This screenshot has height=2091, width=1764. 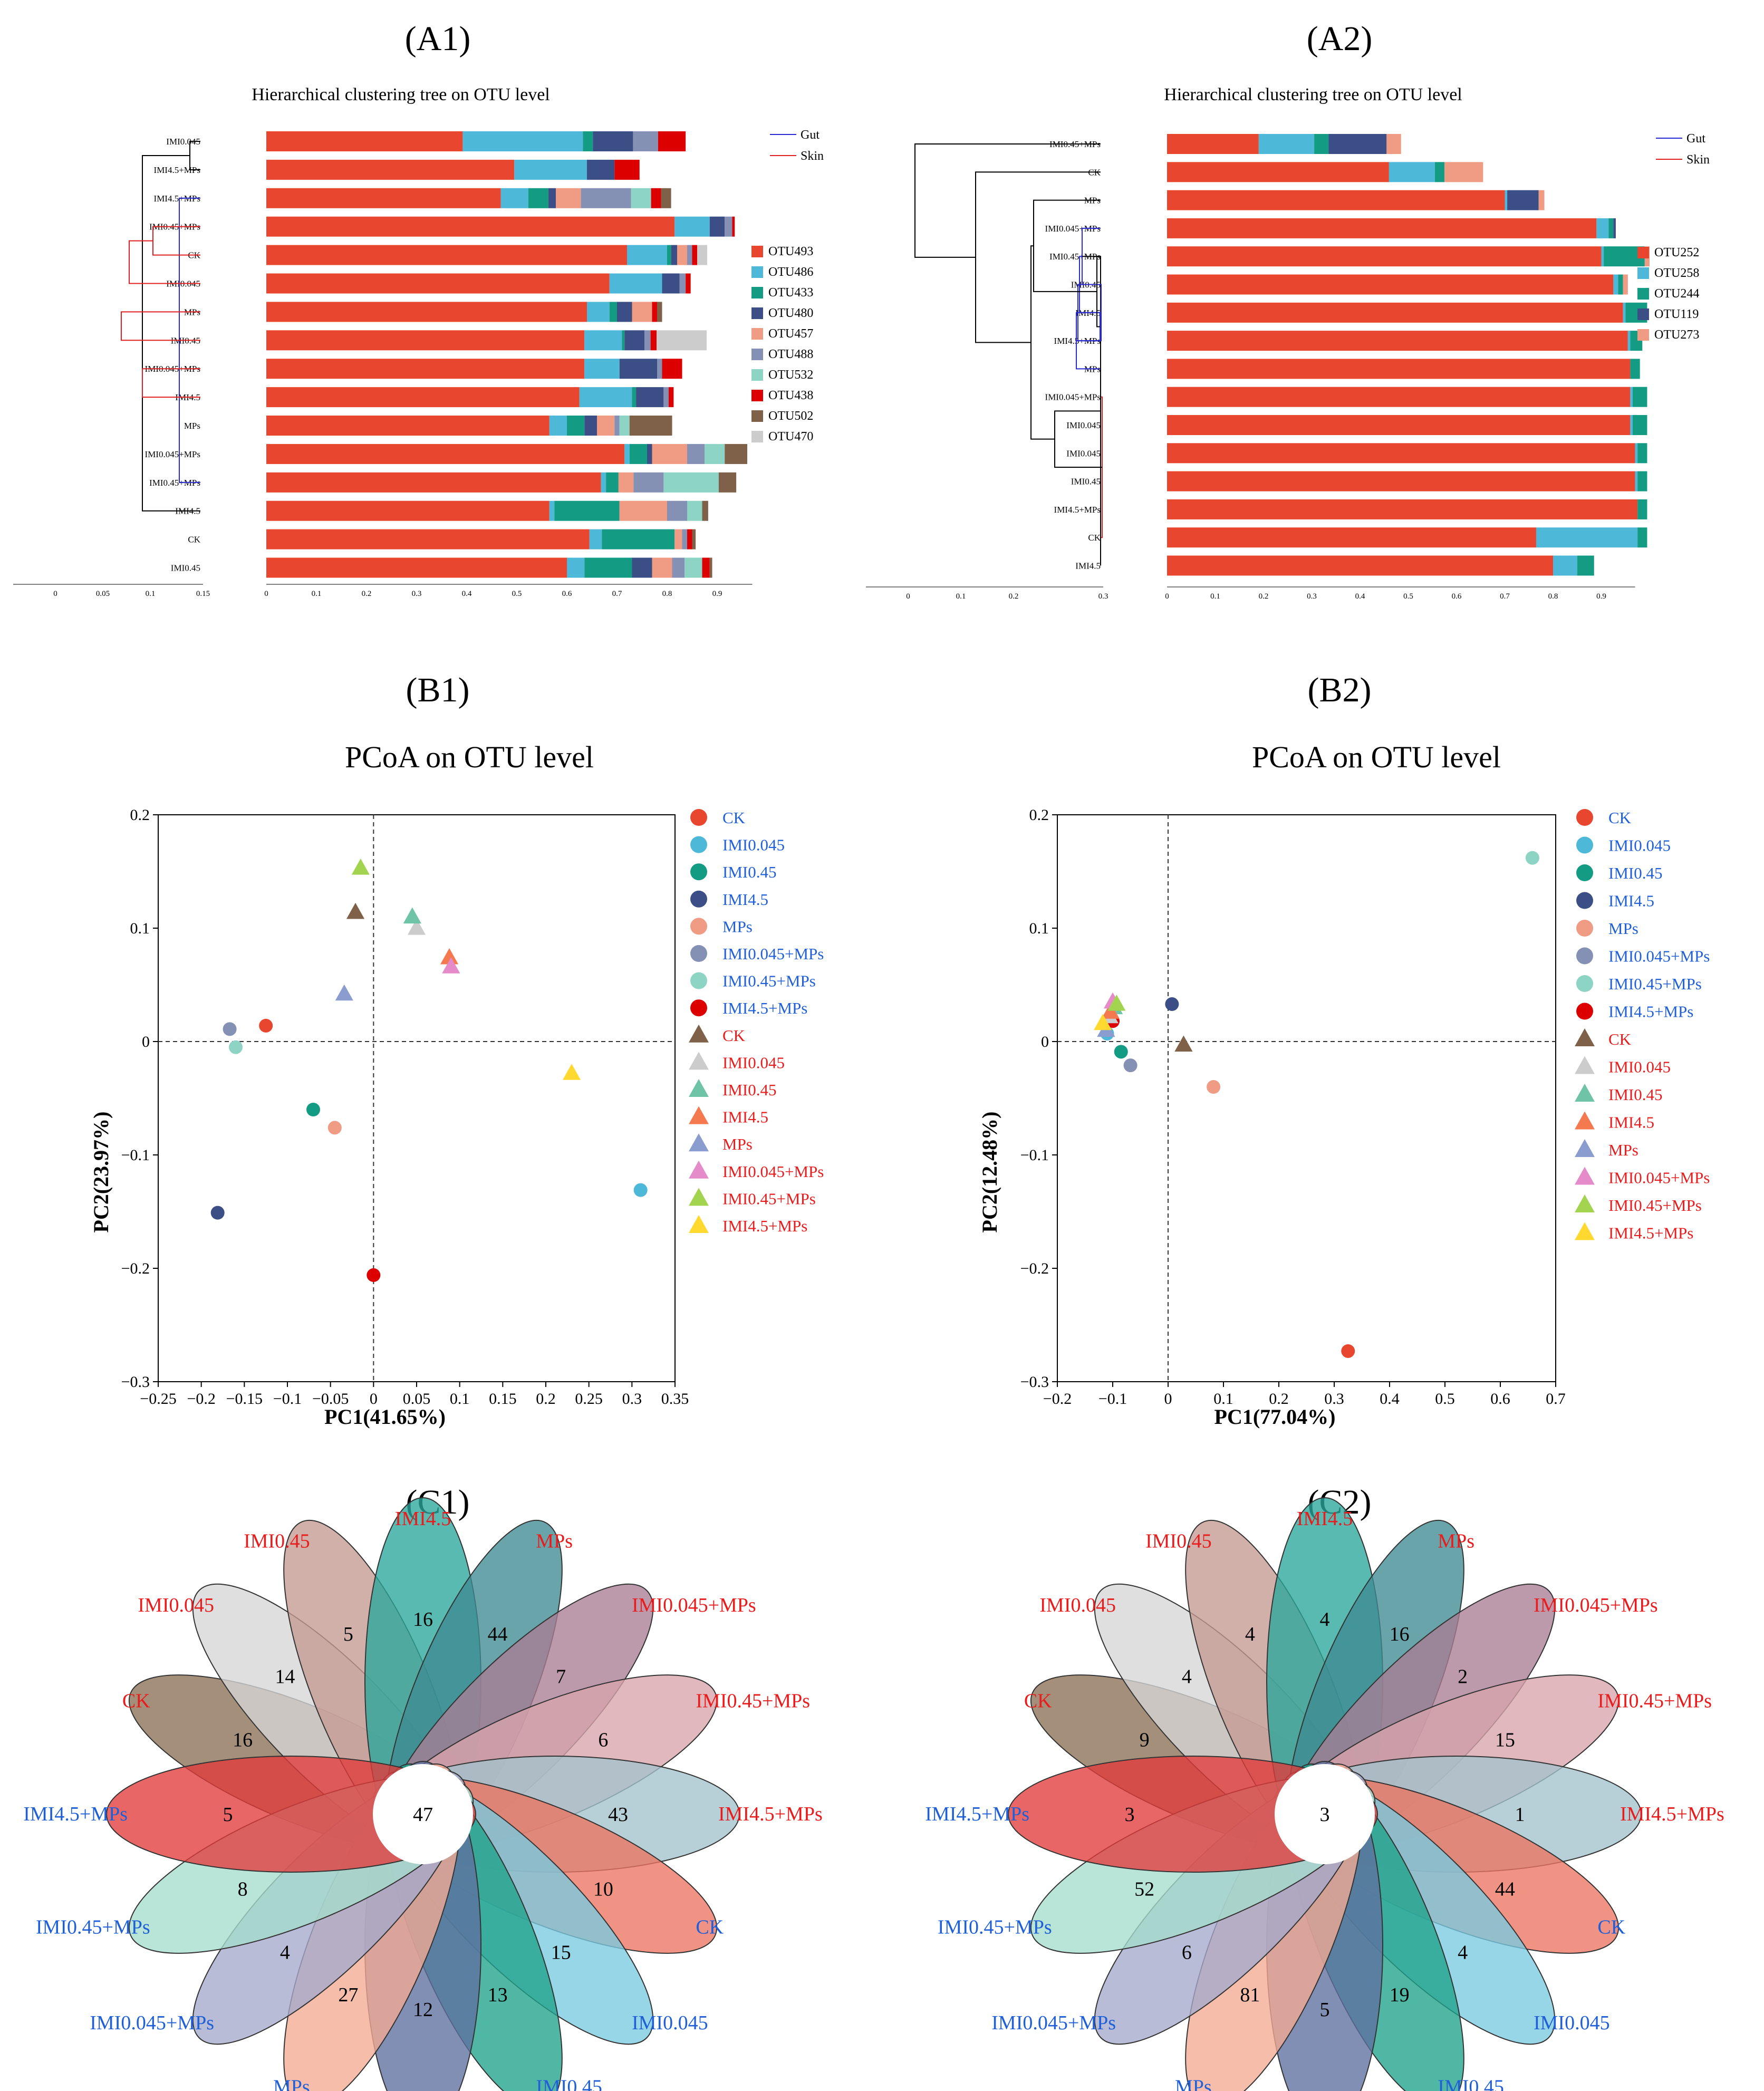 I want to click on tree-branch, so click(x=1078, y=439).